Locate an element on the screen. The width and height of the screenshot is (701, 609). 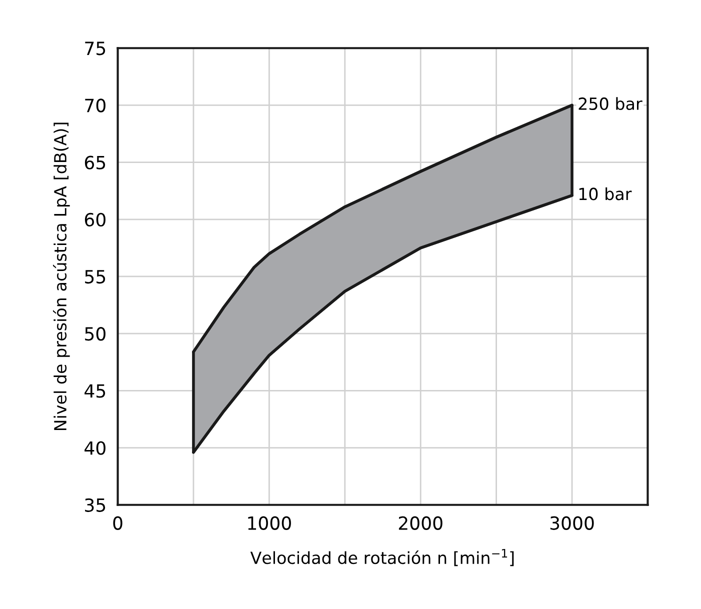
series-label: 10 bar is located at coordinates (605, 193).